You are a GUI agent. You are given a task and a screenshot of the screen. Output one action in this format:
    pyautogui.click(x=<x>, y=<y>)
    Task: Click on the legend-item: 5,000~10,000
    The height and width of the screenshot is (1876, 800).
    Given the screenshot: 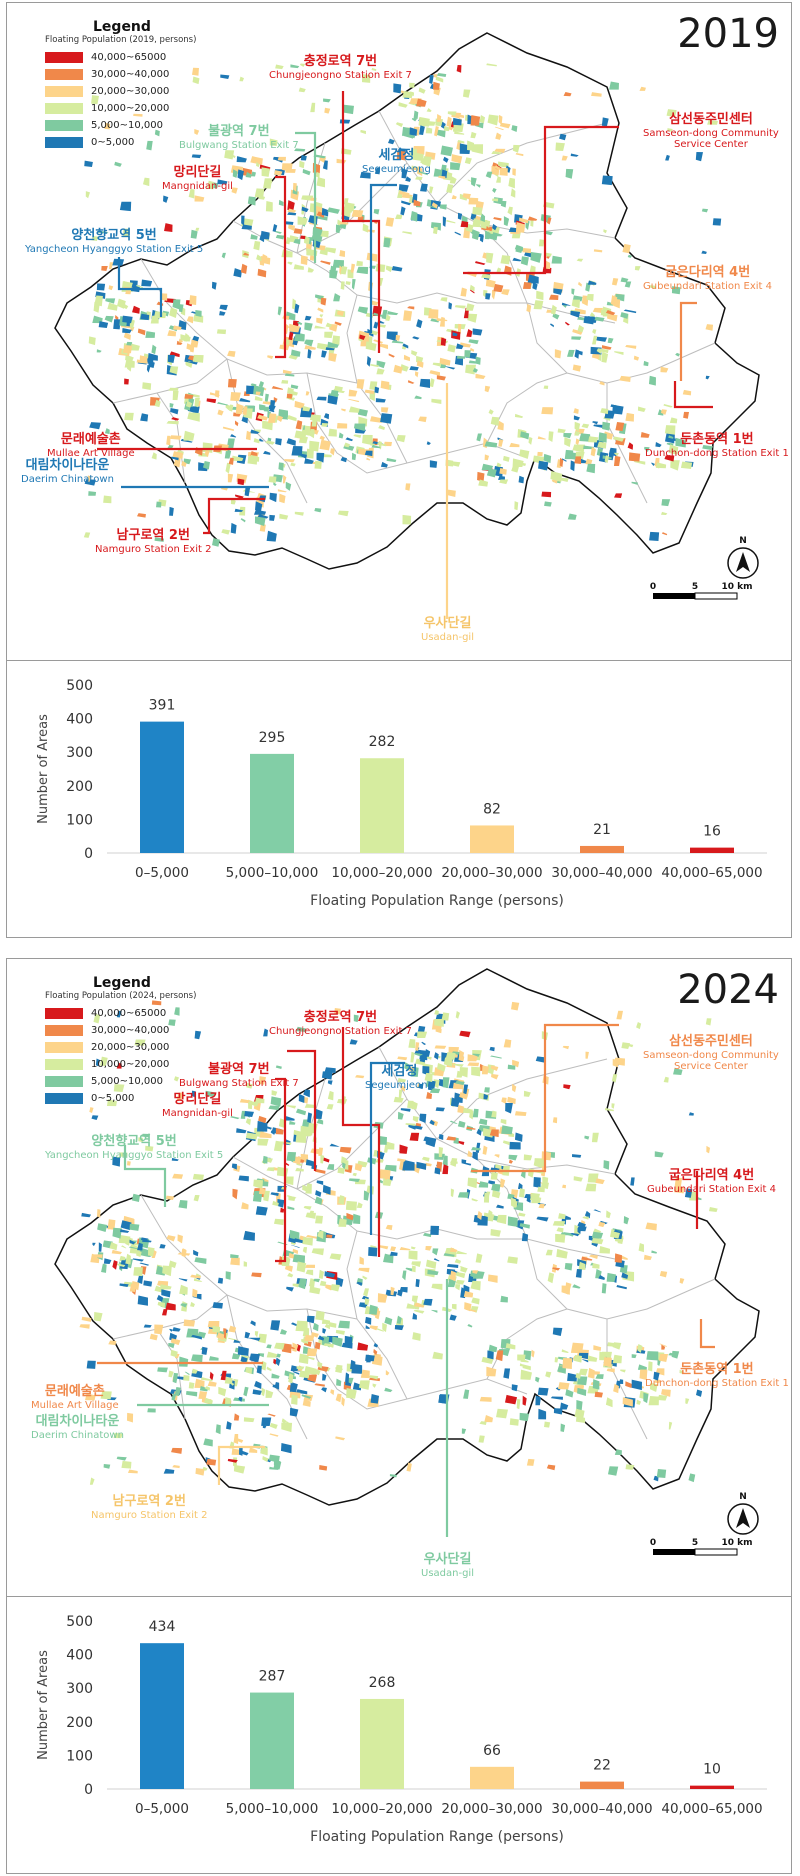 What is the action you would take?
    pyautogui.click(x=130, y=1081)
    